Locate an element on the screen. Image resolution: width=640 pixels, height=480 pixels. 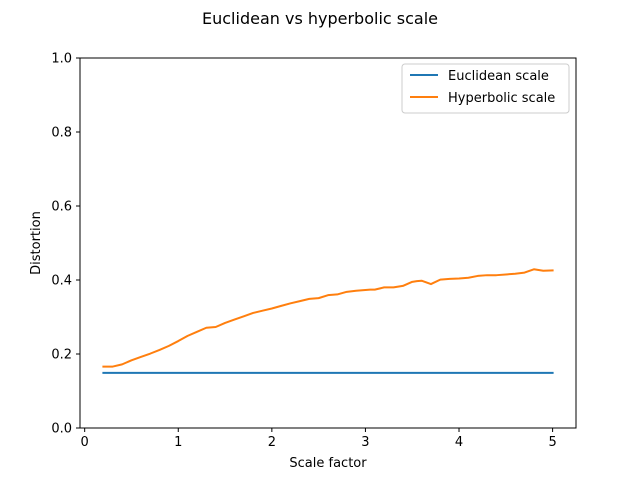
x-axis-label: Scale factor is located at coordinates (328, 463).